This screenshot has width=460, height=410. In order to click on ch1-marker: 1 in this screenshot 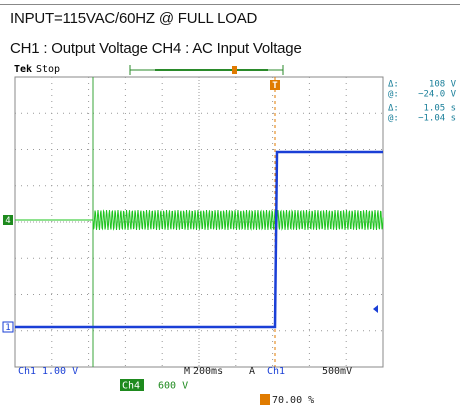, I will do `click(8, 327)`.